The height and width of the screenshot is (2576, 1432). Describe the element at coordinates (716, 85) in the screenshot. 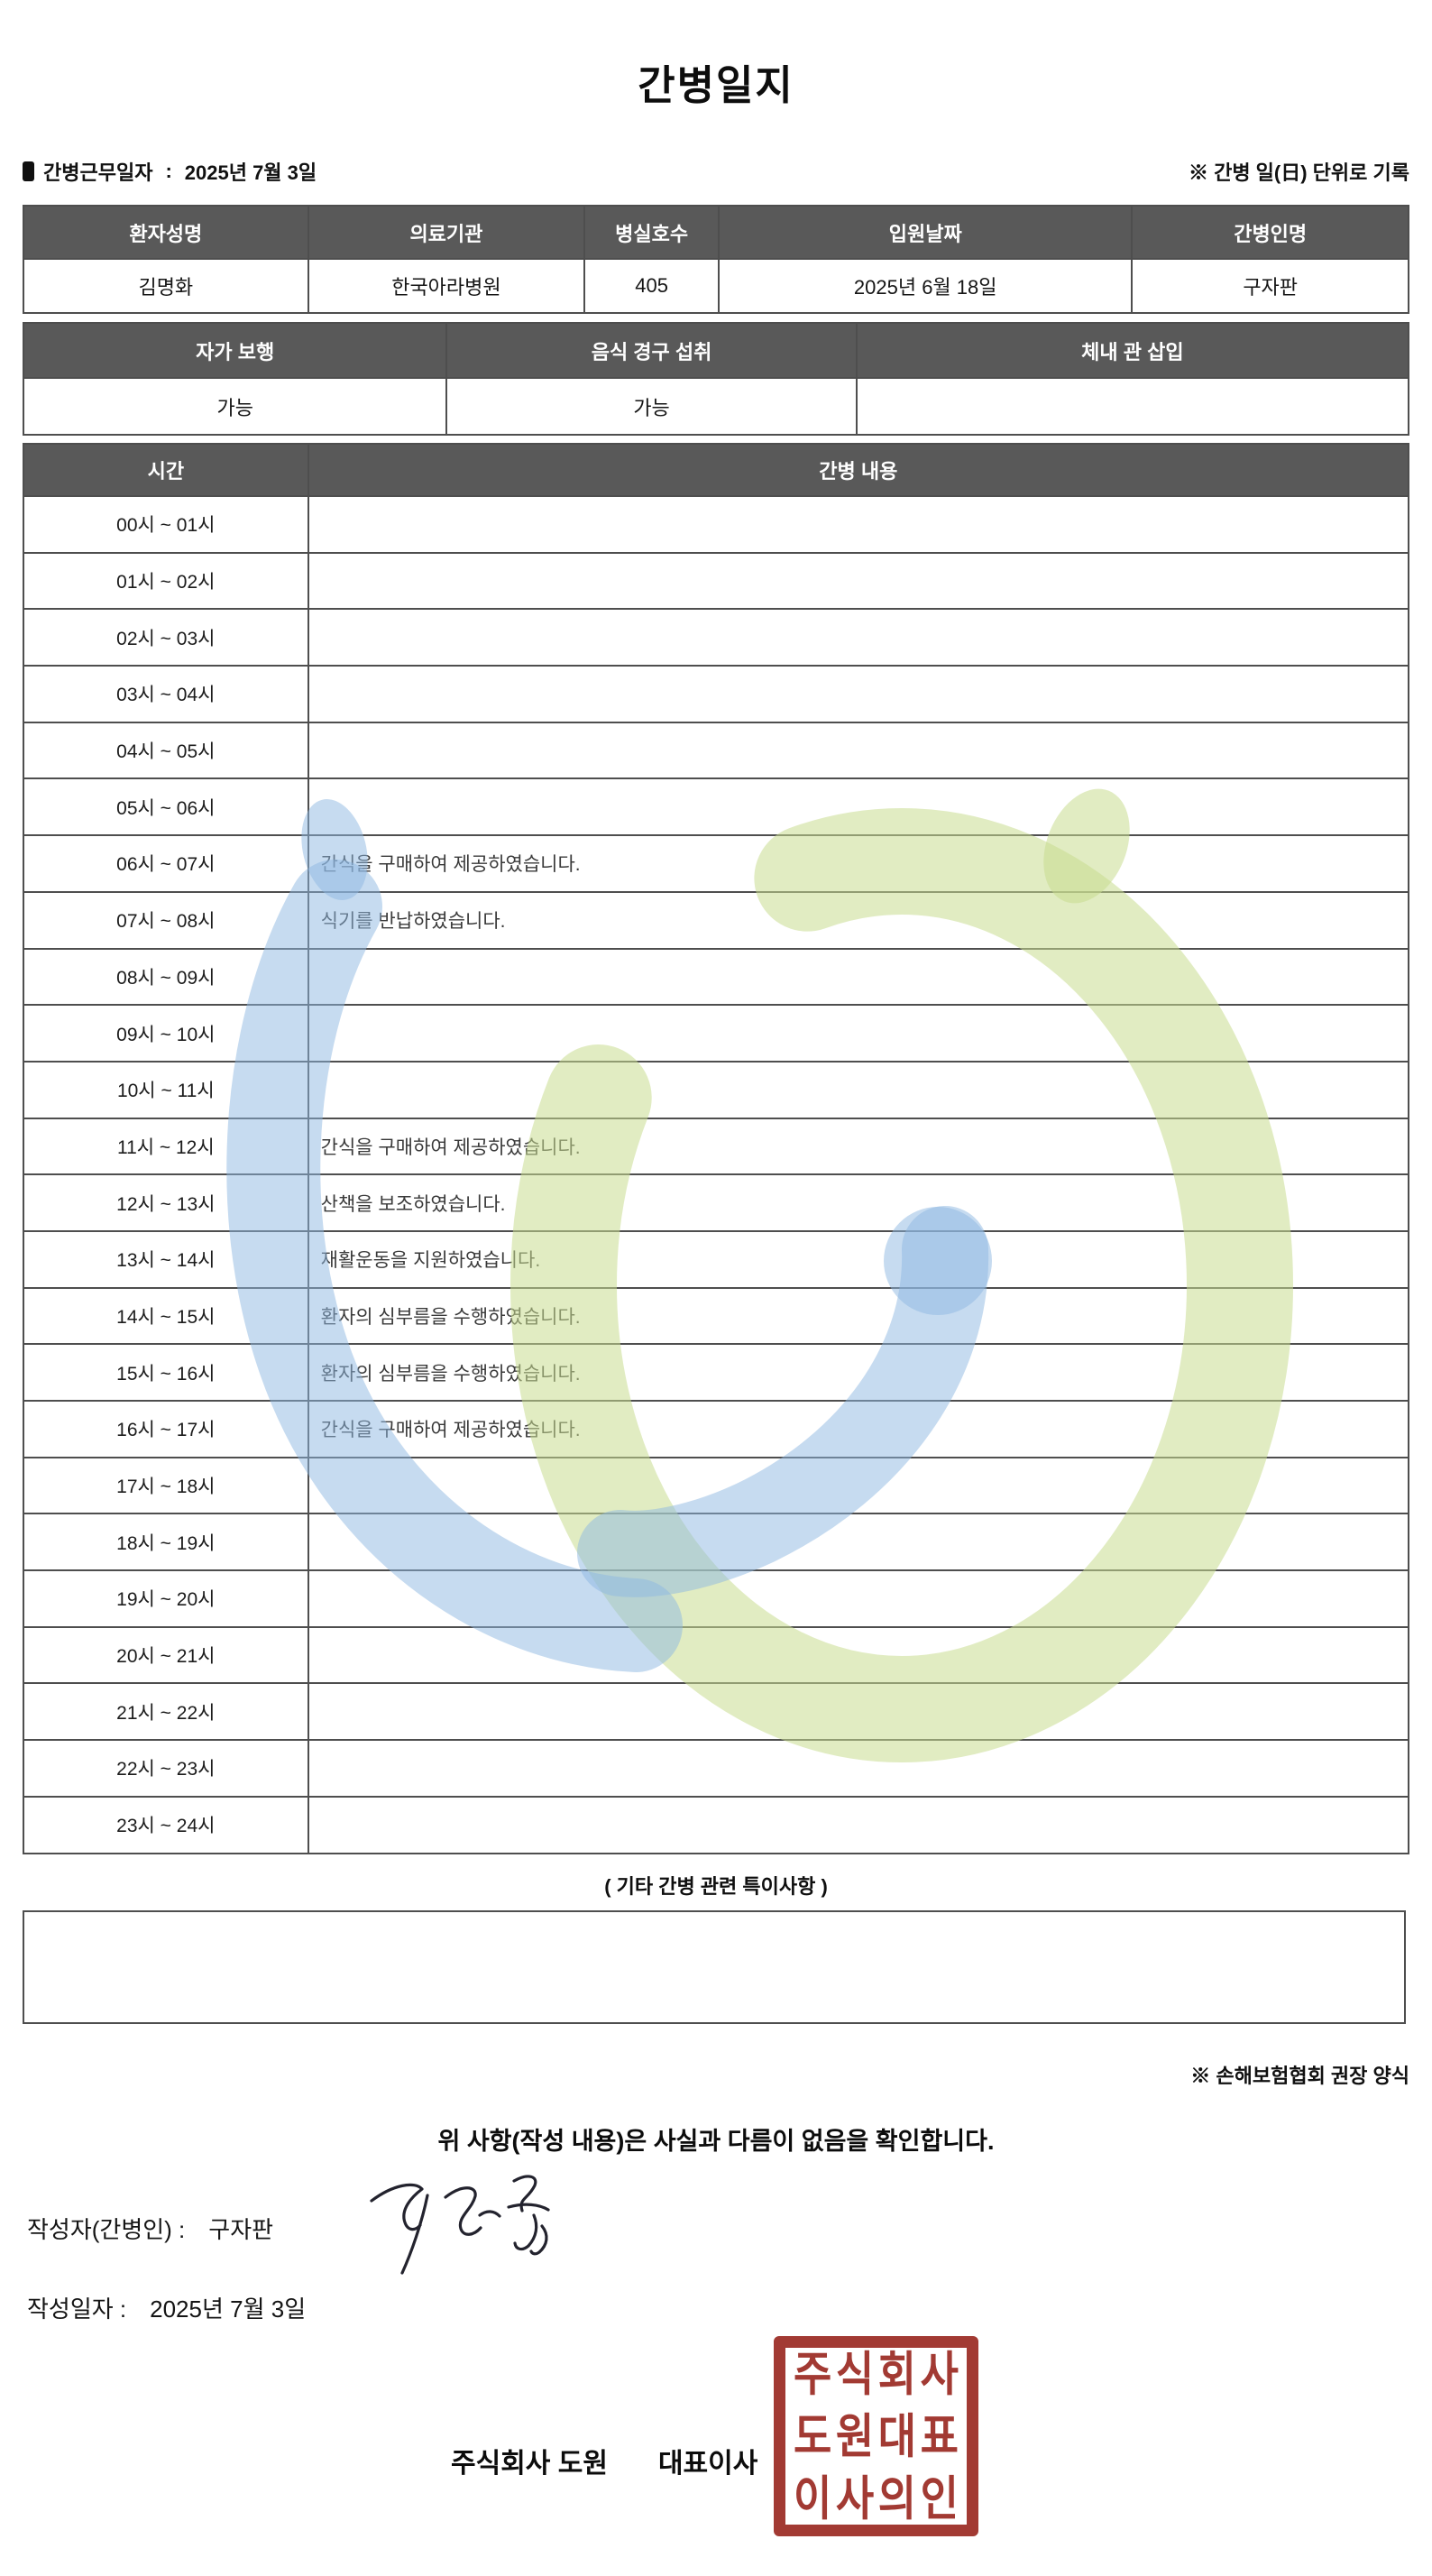

I see `page-title: 간병일지` at that location.